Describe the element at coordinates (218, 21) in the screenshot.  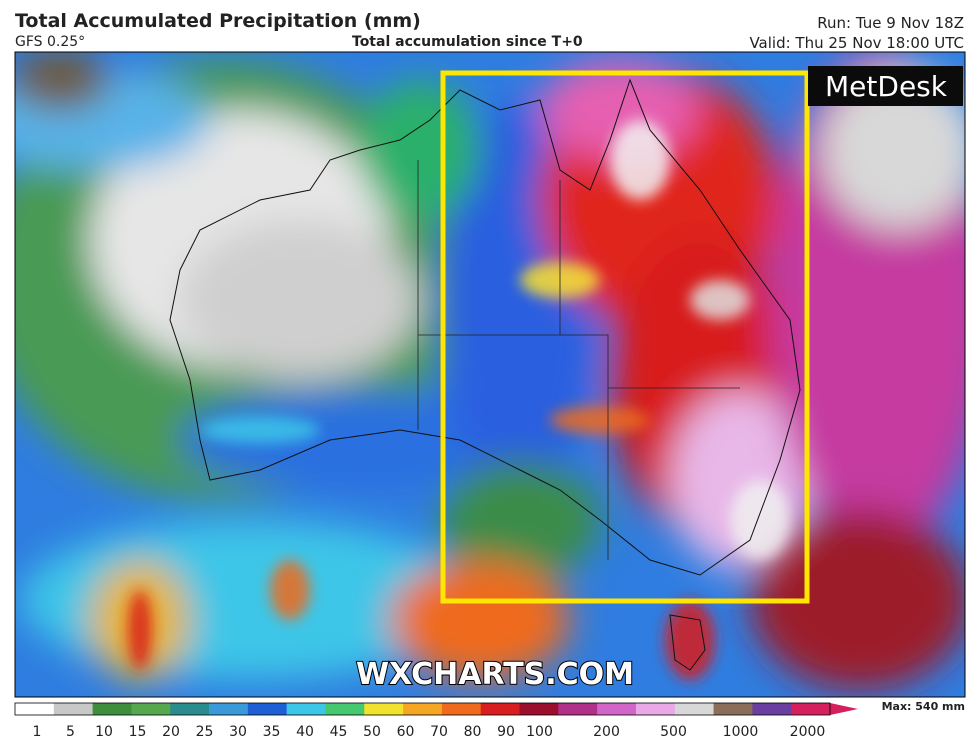
I see `title: Total Accumulated Precipitation (mm)` at that location.